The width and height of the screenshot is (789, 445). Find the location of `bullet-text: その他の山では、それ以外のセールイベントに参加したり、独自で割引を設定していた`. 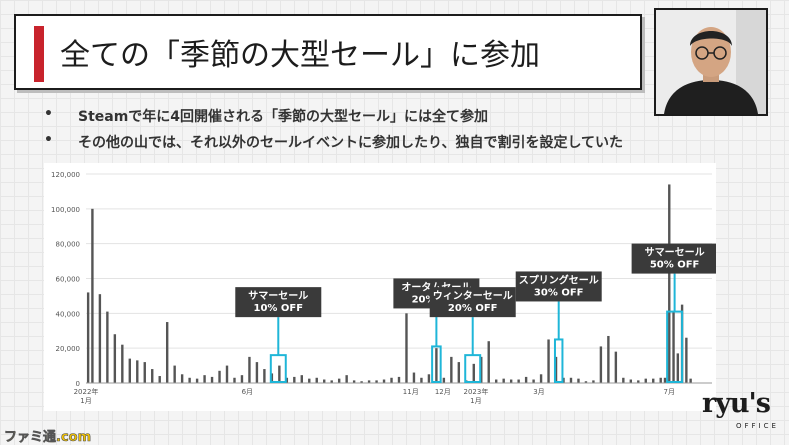

bullet-text: その他の山では、それ以外のセールイベントに参加したり、独自で割引を設定していた is located at coordinates (351, 143).